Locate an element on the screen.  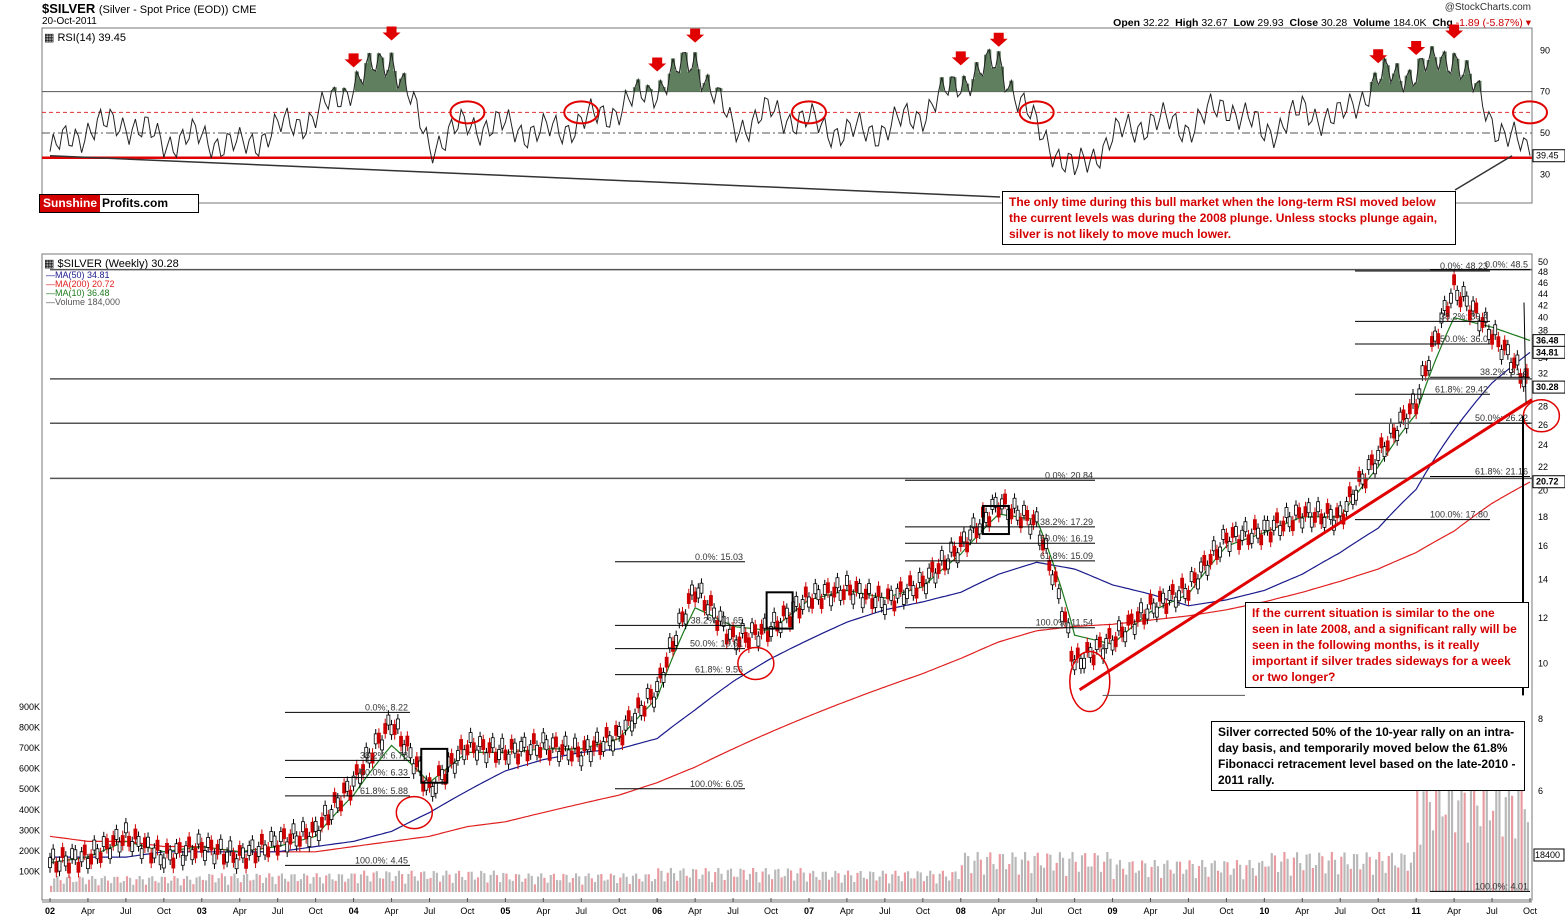
down-arrow-icon is located at coordinates (657, 64).